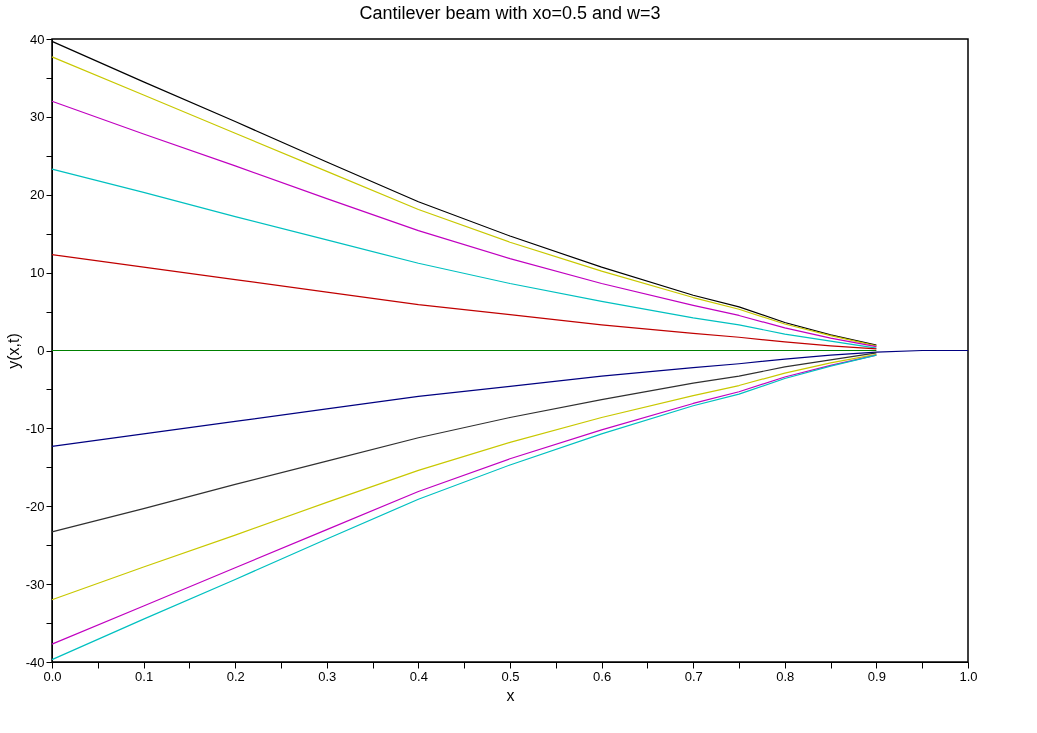  Describe the element at coordinates (37, 117) in the screenshot. I see `y-tick-label: 30` at that location.